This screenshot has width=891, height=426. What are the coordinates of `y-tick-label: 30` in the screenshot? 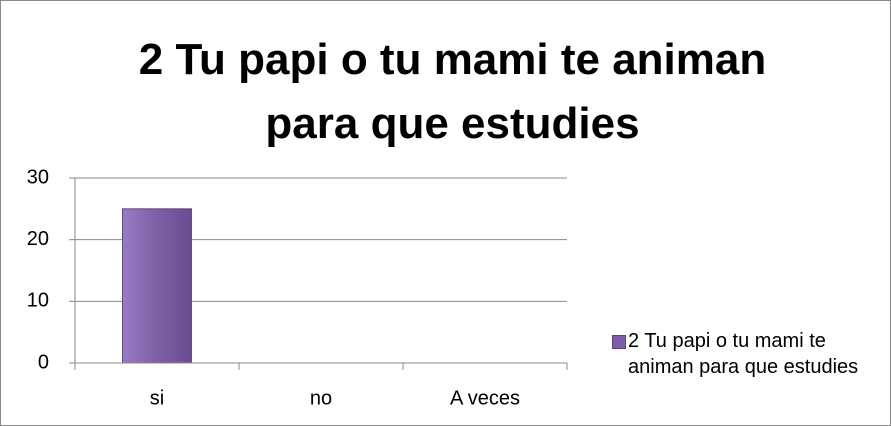 It's located at (38, 177).